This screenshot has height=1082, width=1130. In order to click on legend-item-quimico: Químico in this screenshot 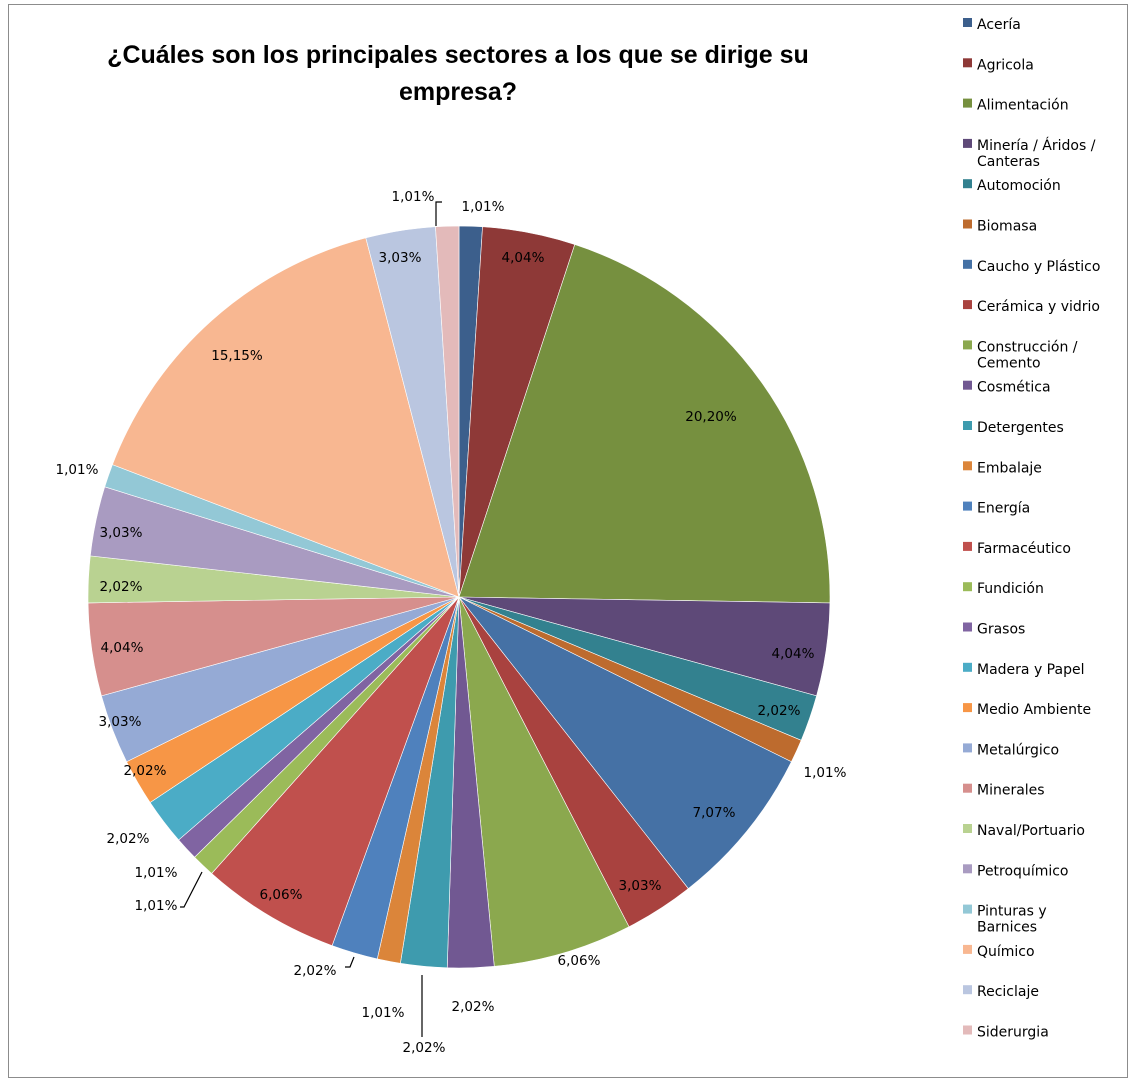, I will do `click(999, 952)`.